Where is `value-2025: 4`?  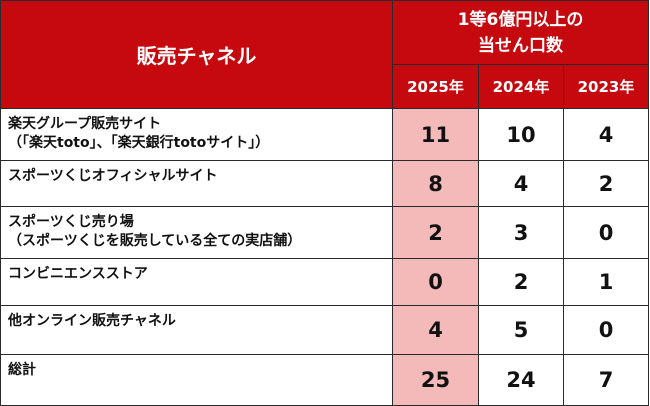
value-2025: 4 is located at coordinates (435, 330).